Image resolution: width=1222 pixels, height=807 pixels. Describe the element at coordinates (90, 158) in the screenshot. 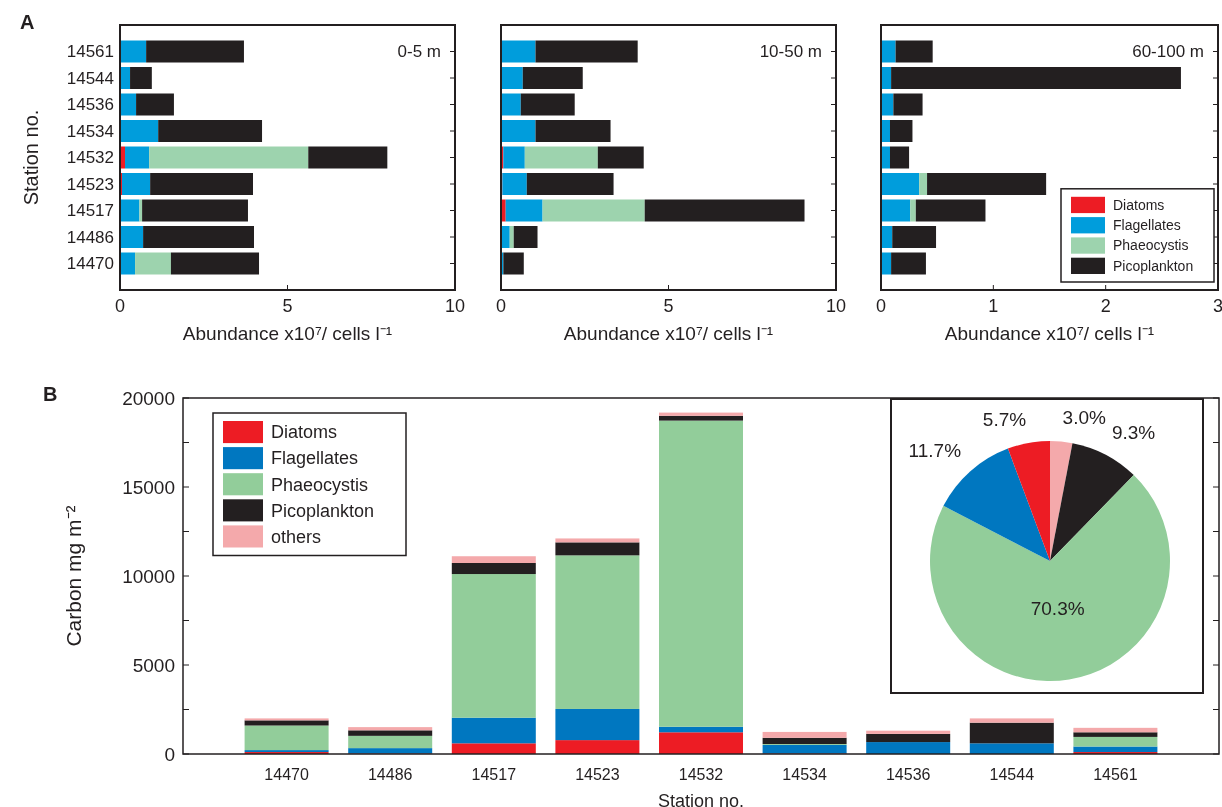

I see `y-tick-label: 14532` at that location.